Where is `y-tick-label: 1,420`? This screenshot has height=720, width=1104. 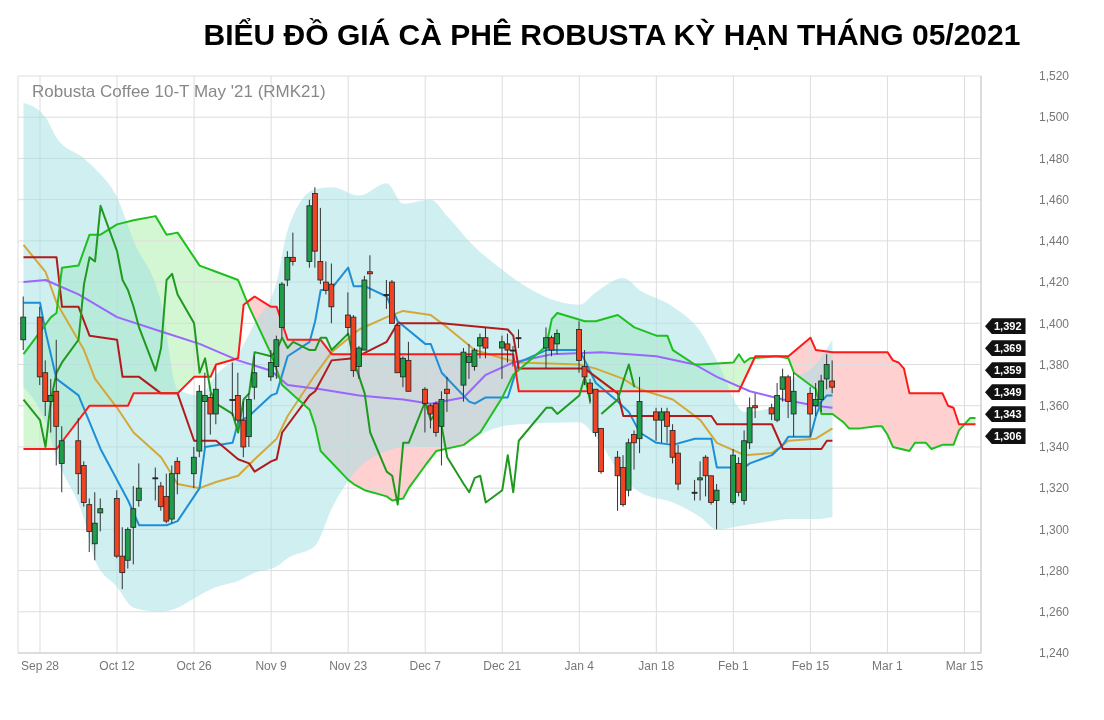
y-tick-label: 1,420 is located at coordinates (1054, 282).